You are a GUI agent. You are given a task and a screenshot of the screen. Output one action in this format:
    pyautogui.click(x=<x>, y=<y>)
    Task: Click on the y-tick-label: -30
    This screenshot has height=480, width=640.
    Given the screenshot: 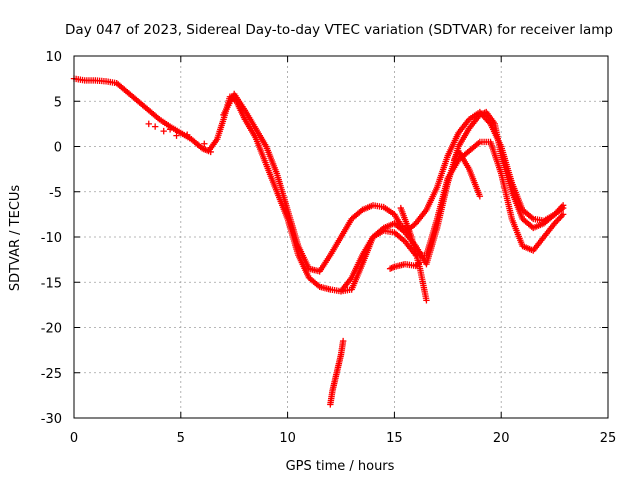 What is the action you would take?
    pyautogui.click(x=51, y=419)
    